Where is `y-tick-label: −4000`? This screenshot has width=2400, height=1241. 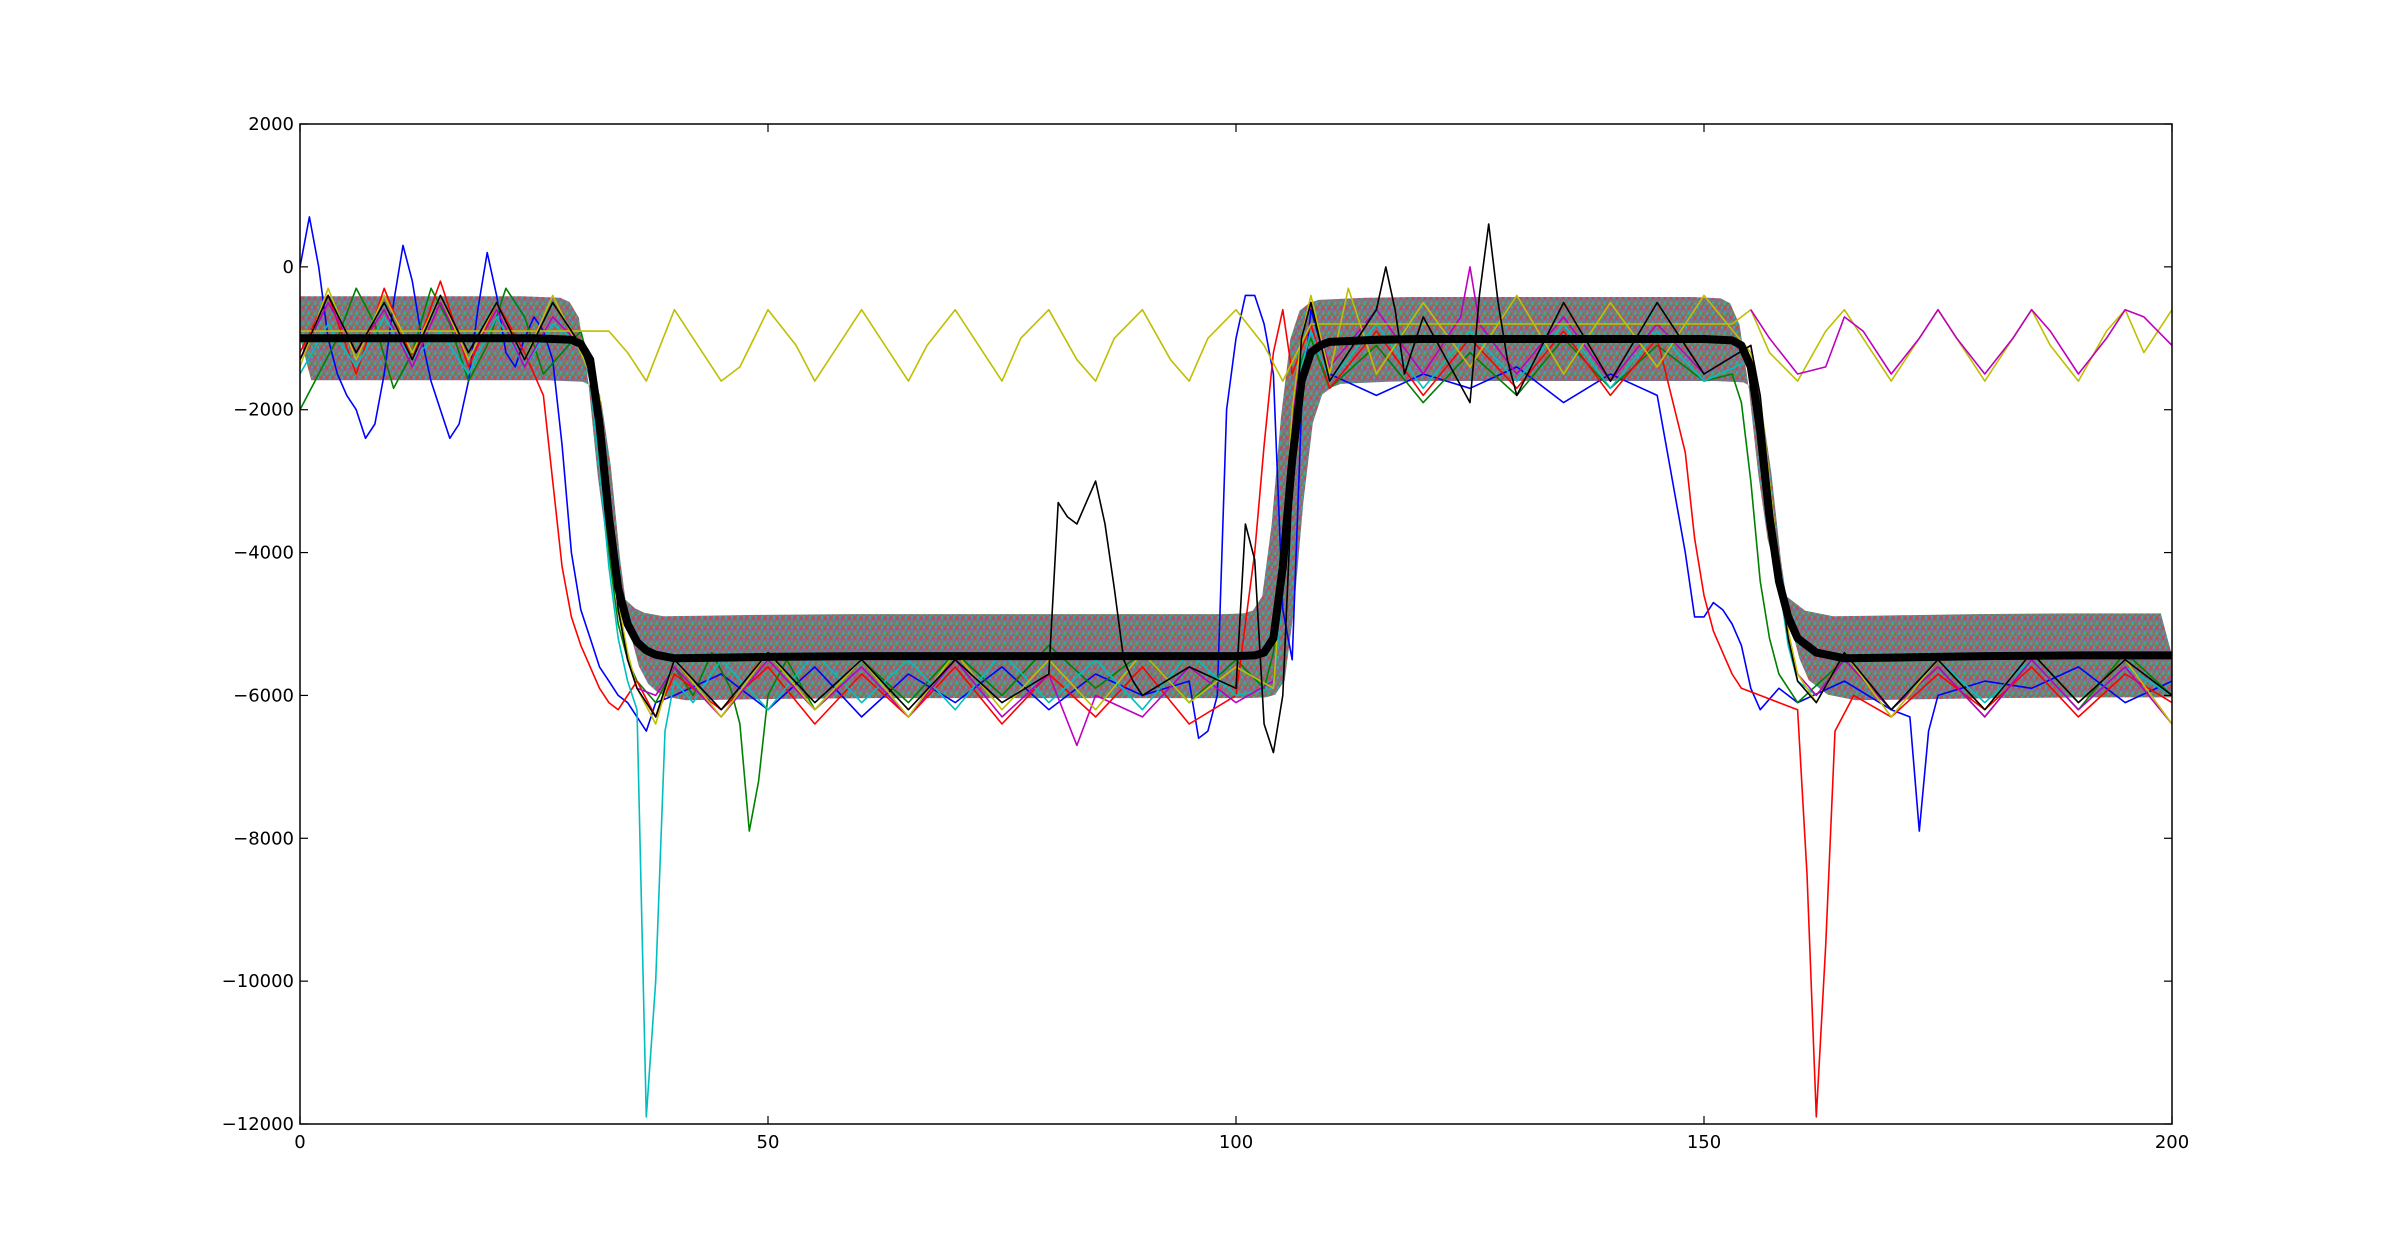 y-tick-label: −4000 is located at coordinates (263, 553).